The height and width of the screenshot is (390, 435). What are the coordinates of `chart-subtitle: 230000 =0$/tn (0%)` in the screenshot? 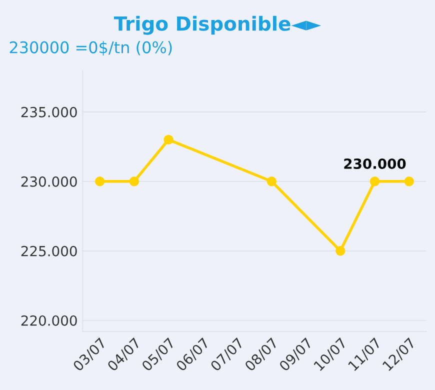 It's located at (91, 48).